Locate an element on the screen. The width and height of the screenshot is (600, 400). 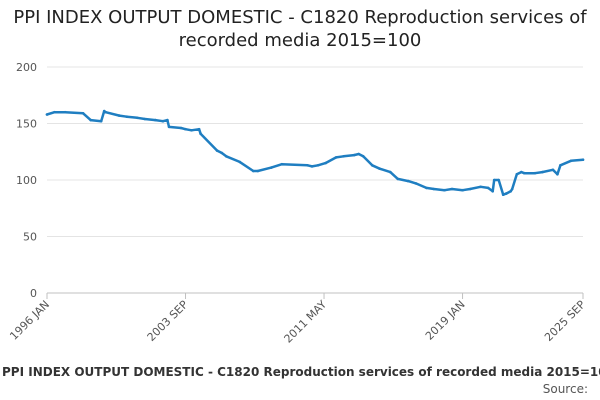
y-tick-label: 0 is located at coordinates (33, 293).